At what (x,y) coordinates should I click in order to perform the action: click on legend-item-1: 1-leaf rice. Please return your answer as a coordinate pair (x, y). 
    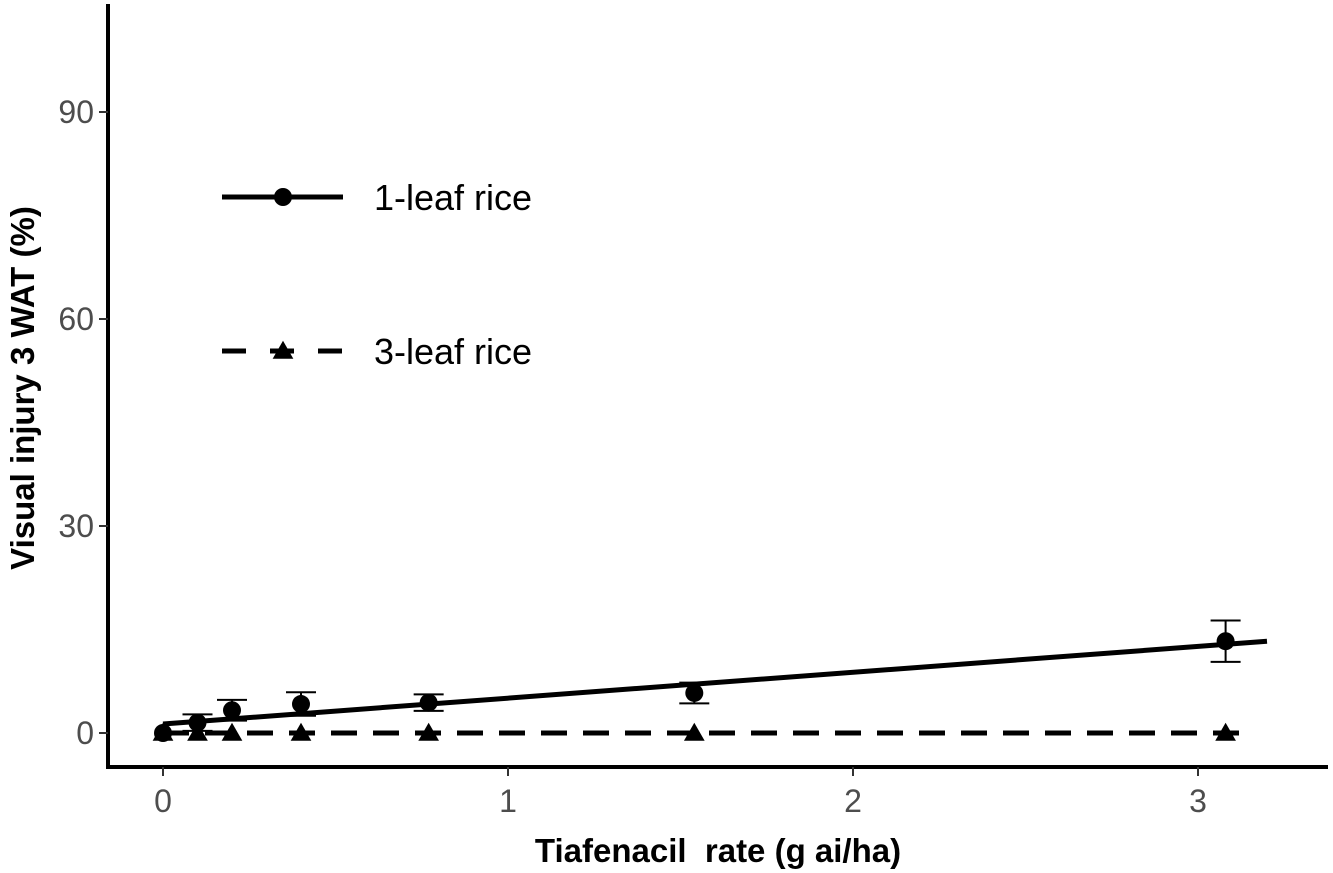
    Looking at the image, I should click on (377, 197).